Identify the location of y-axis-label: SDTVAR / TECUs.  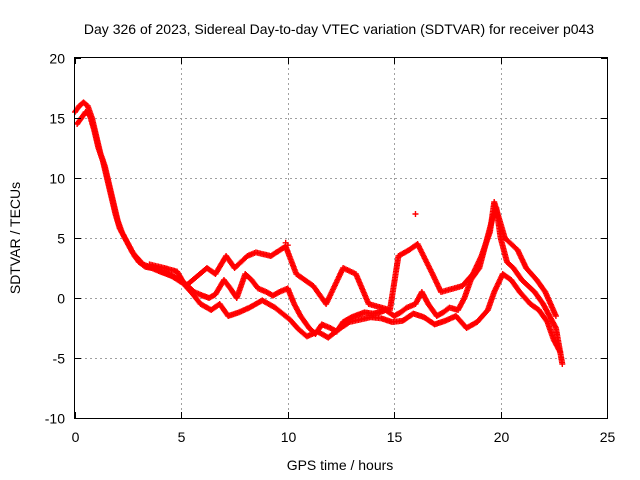
(15, 238).